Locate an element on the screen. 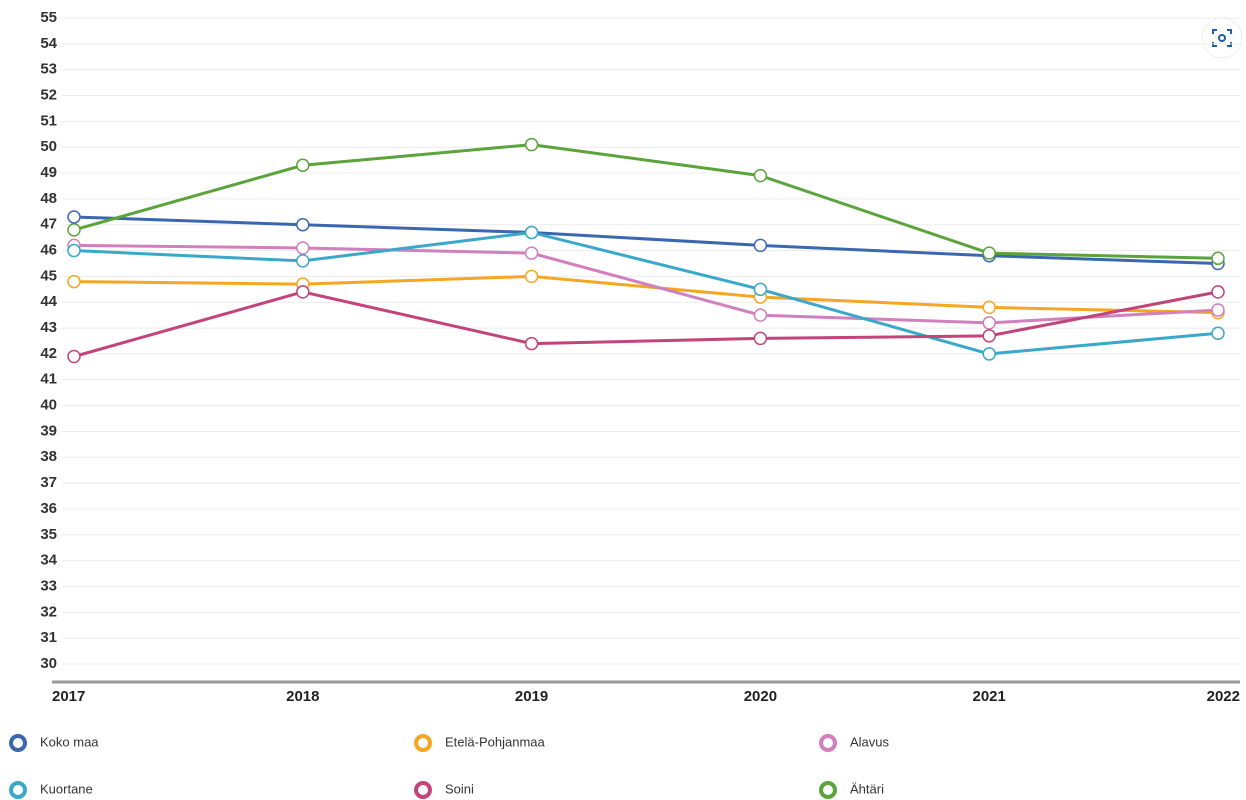  y-tick-label: 49 is located at coordinates (48, 172).